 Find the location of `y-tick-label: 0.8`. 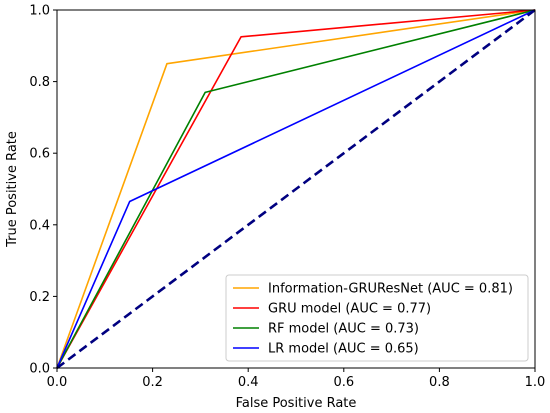

y-tick-label: 0.8 is located at coordinates (39, 82).